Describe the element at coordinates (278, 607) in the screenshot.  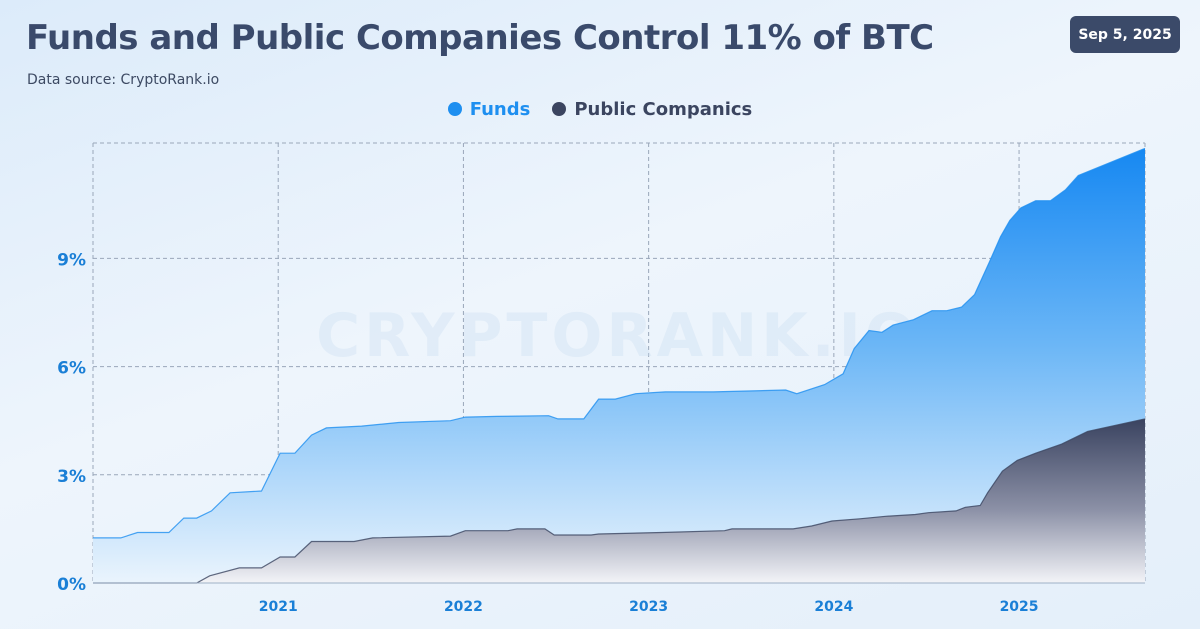
I see `x-tick-label: 2021` at that location.